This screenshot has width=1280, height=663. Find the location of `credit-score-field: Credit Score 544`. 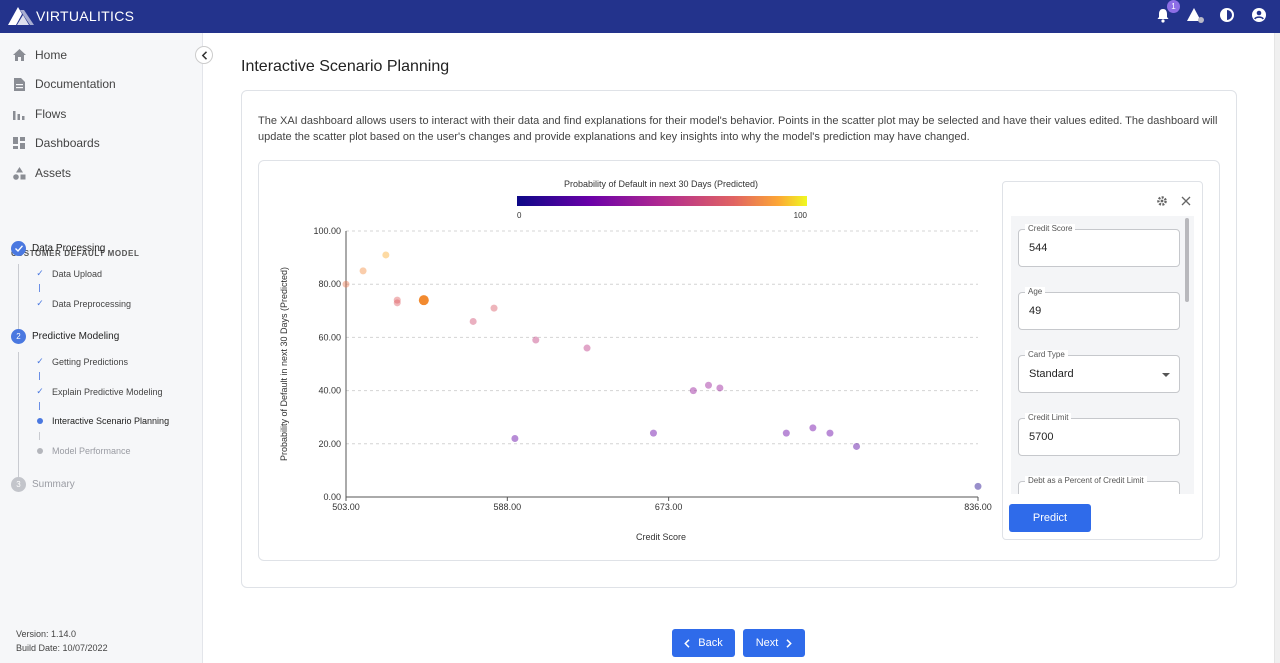

credit-score-field: Credit Score 544 is located at coordinates (1099, 245).